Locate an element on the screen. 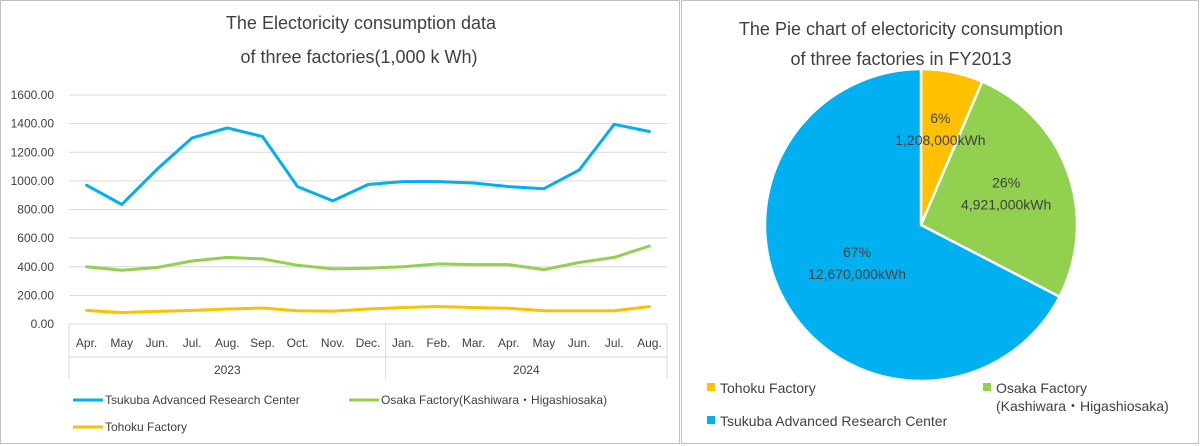 The image size is (1200, 446). x-group-label: 2023 is located at coordinates (227, 370).